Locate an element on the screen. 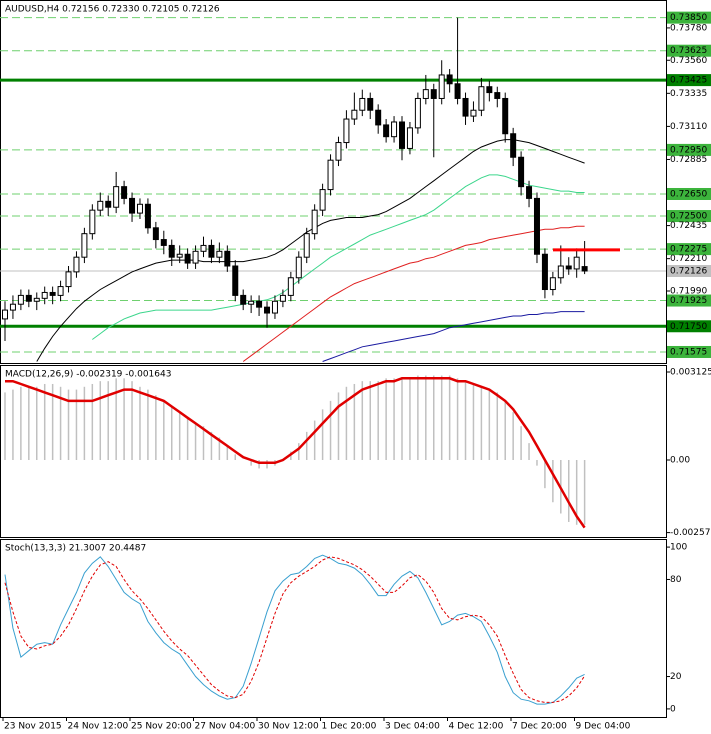 The height and width of the screenshot is (734, 711). x-tick-label: 27 Nov 04:00 is located at coordinates (225, 727).